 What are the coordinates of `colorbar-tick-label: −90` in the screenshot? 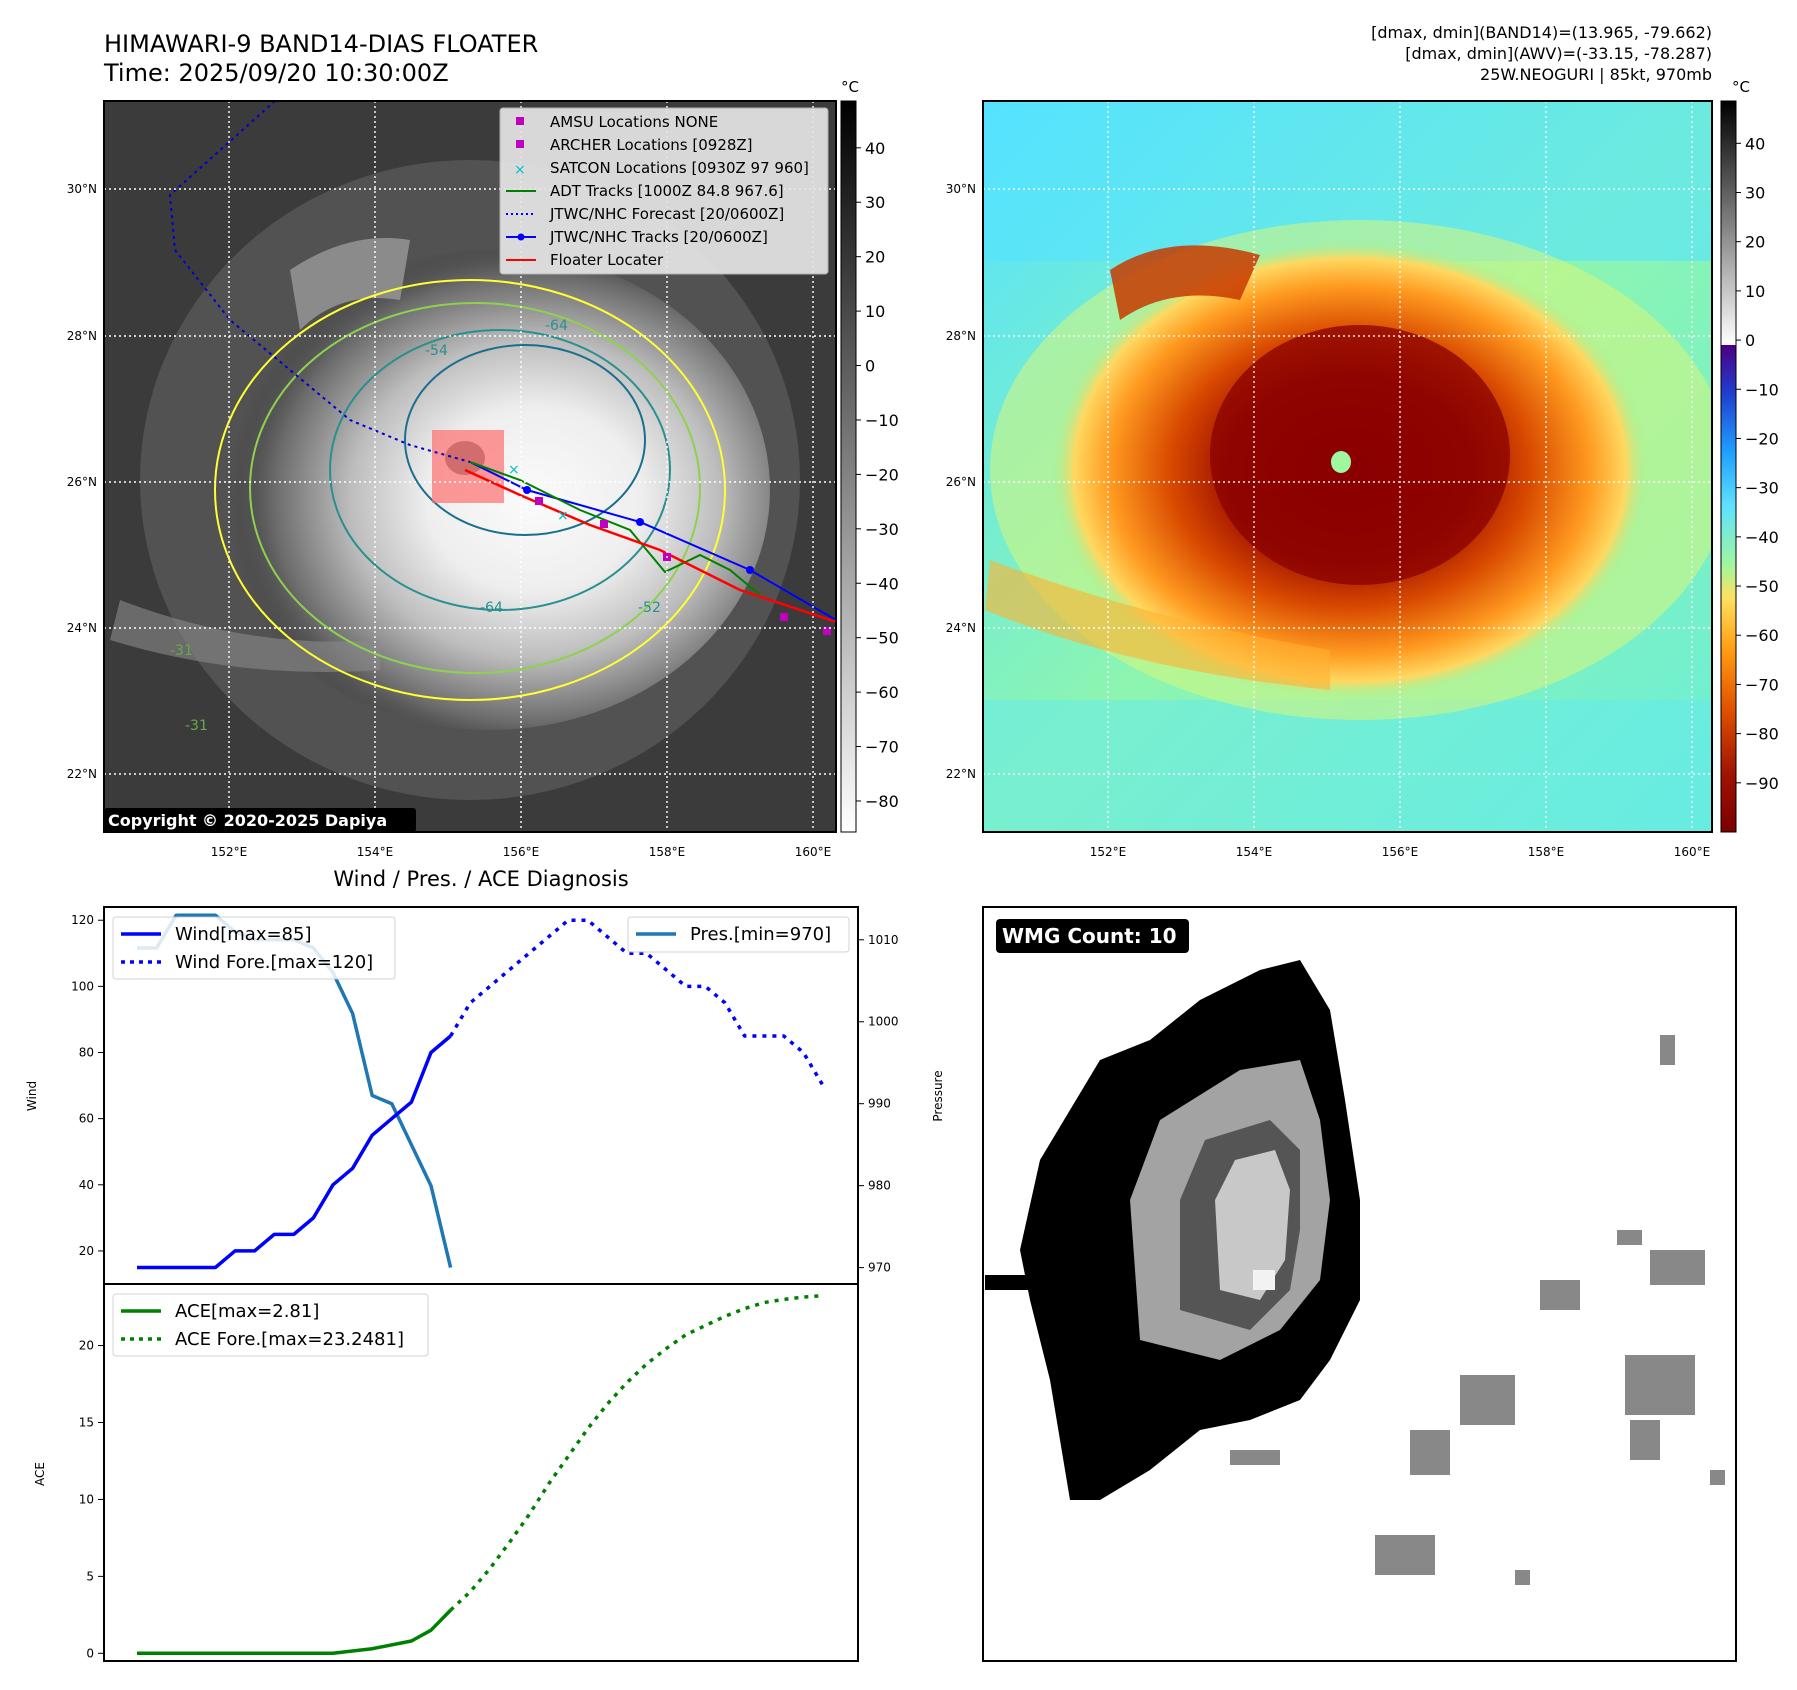 It's located at (1762, 783).